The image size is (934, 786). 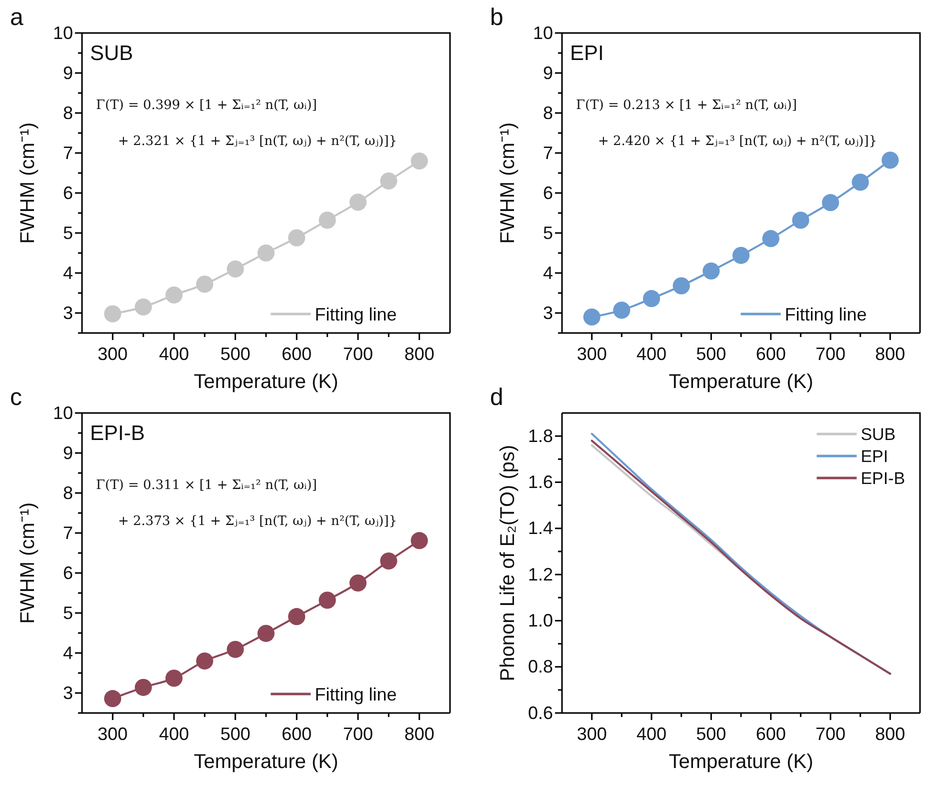 I want to click on annotation: SUB, so click(x=112, y=53).